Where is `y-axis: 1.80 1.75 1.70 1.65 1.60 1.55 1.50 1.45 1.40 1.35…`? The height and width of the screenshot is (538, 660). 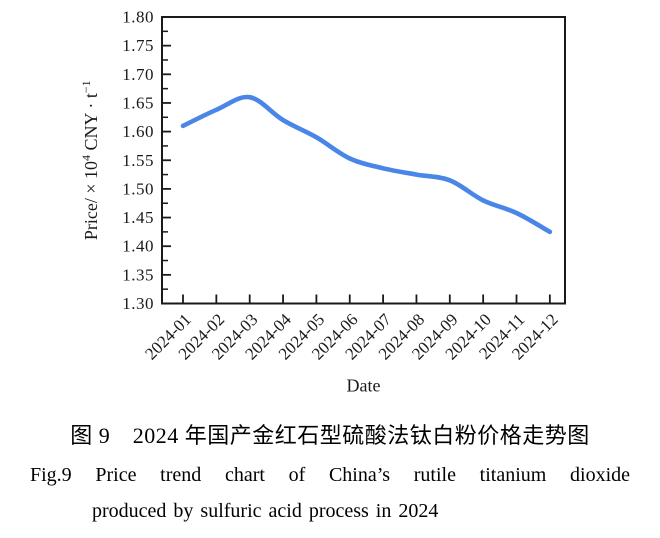 y-axis: 1.80 1.75 1.70 1.65 1.60 1.55 1.50 1.45 1.40 1.35… is located at coordinates (146, 160).